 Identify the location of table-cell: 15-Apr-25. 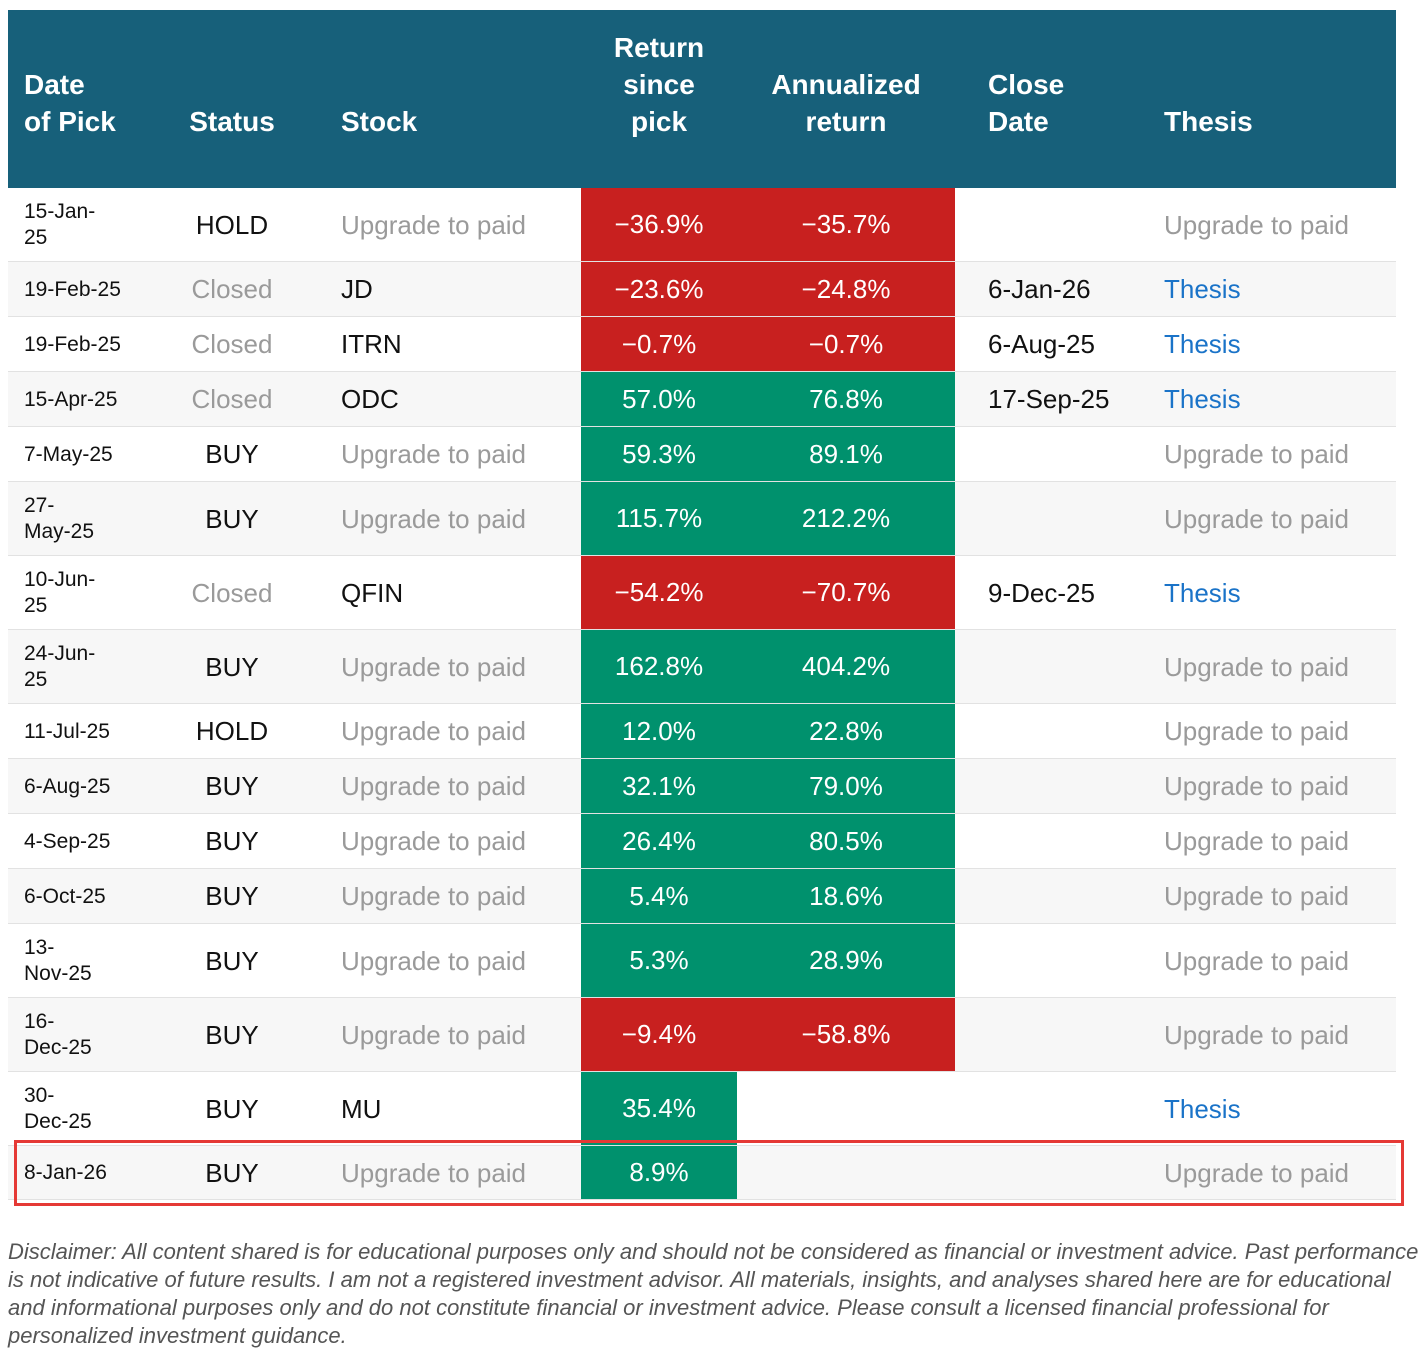
(71, 399).